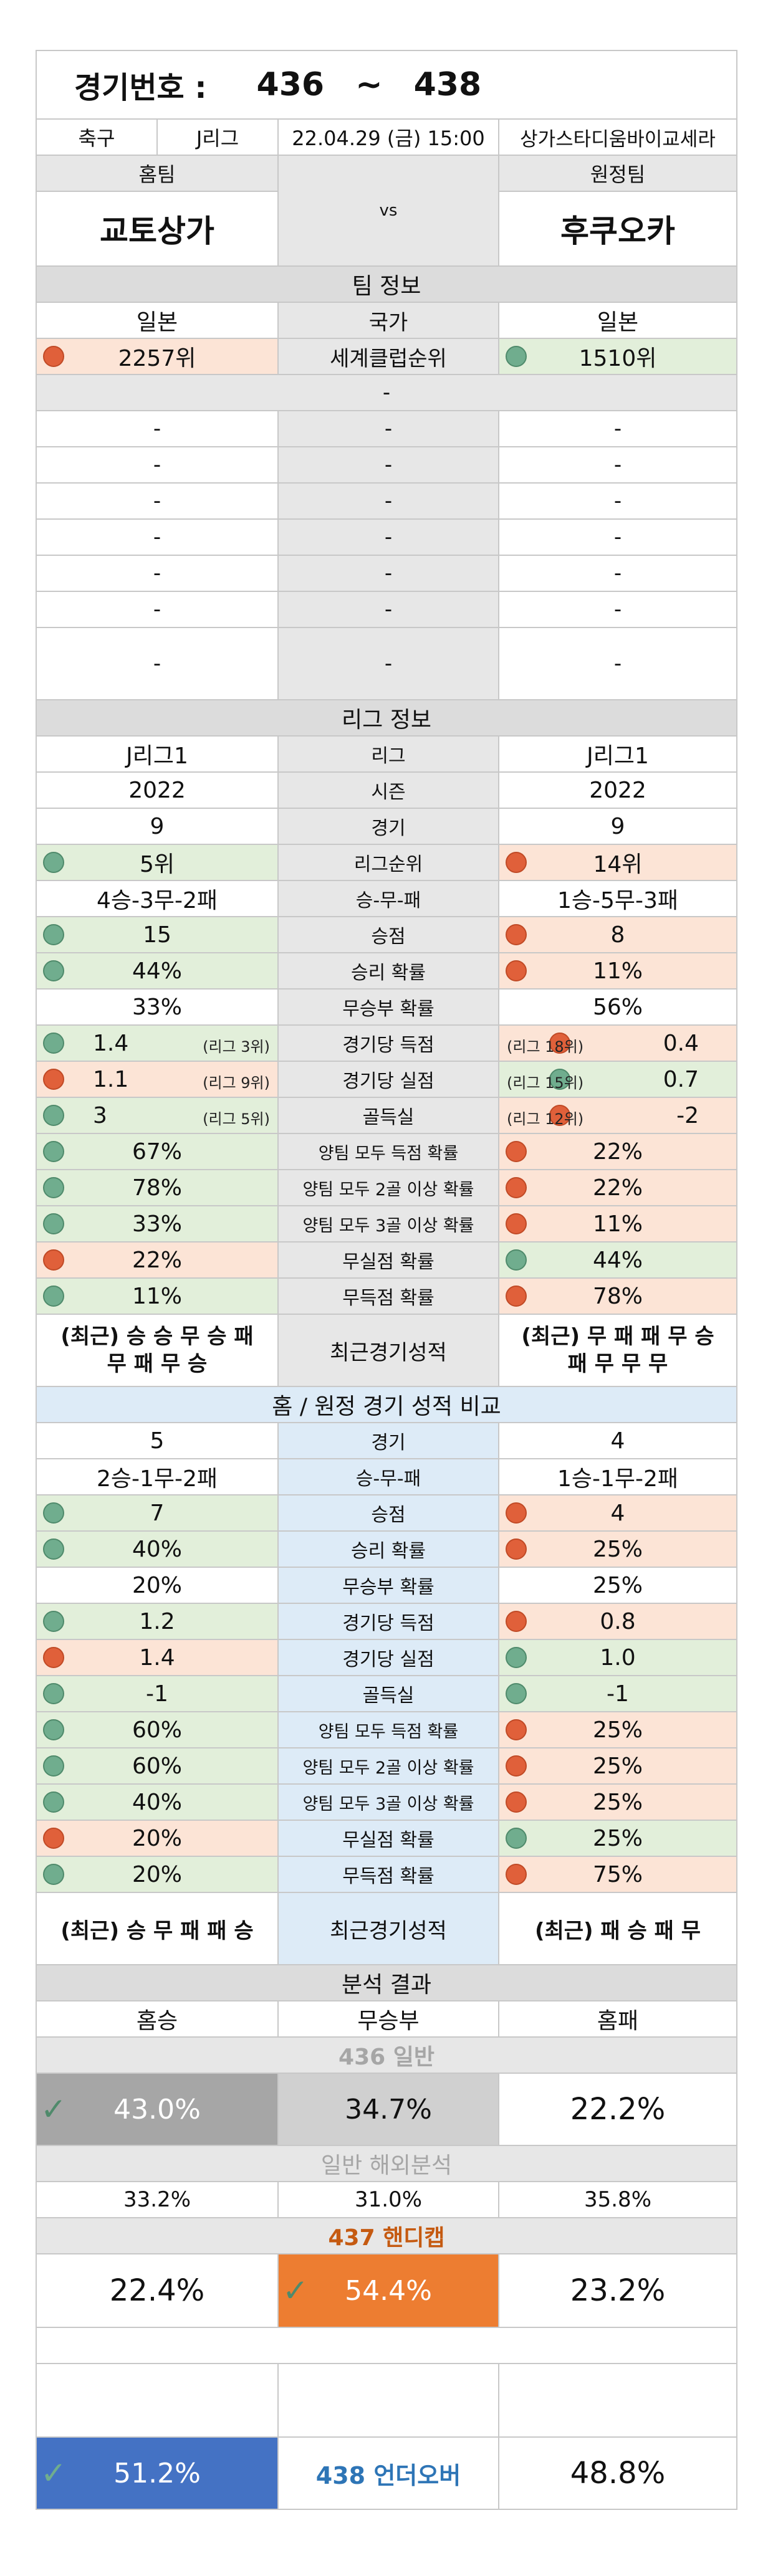 This screenshot has height=2576, width=773. I want to click on away-recent-line-2: 패 무 무 무, so click(617, 1364).